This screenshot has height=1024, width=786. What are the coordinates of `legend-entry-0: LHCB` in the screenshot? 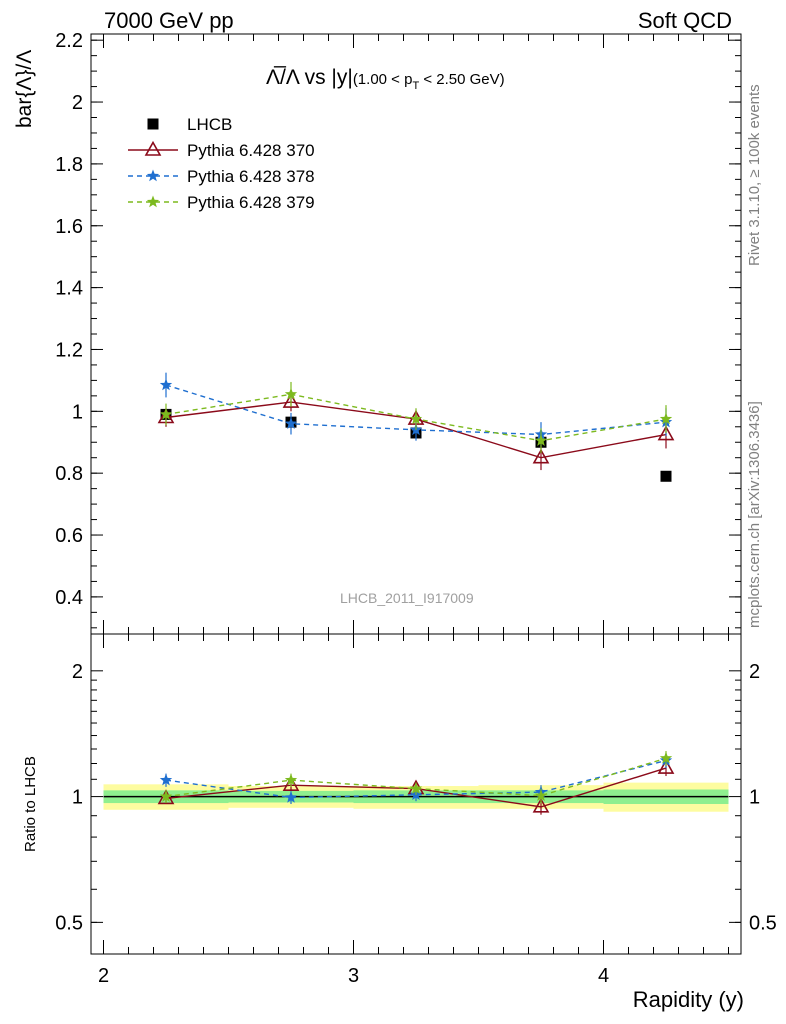 It's located at (189, 124).